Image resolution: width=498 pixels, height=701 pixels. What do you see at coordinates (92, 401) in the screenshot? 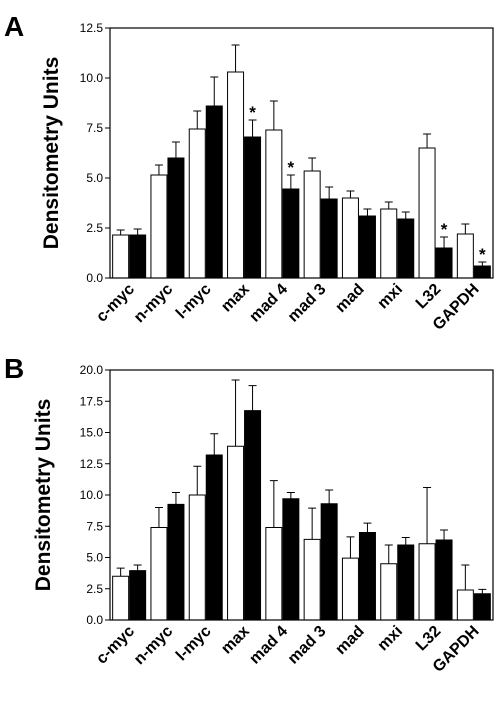
I see `y-tick-label: 17.5` at bounding box center [92, 401].